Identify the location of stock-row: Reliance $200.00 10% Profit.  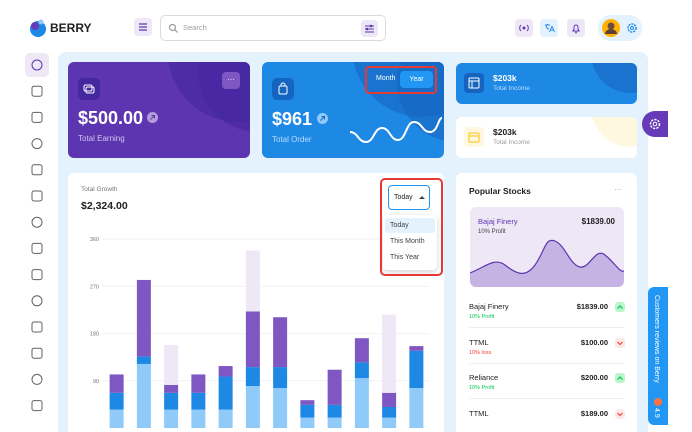
(546, 381).